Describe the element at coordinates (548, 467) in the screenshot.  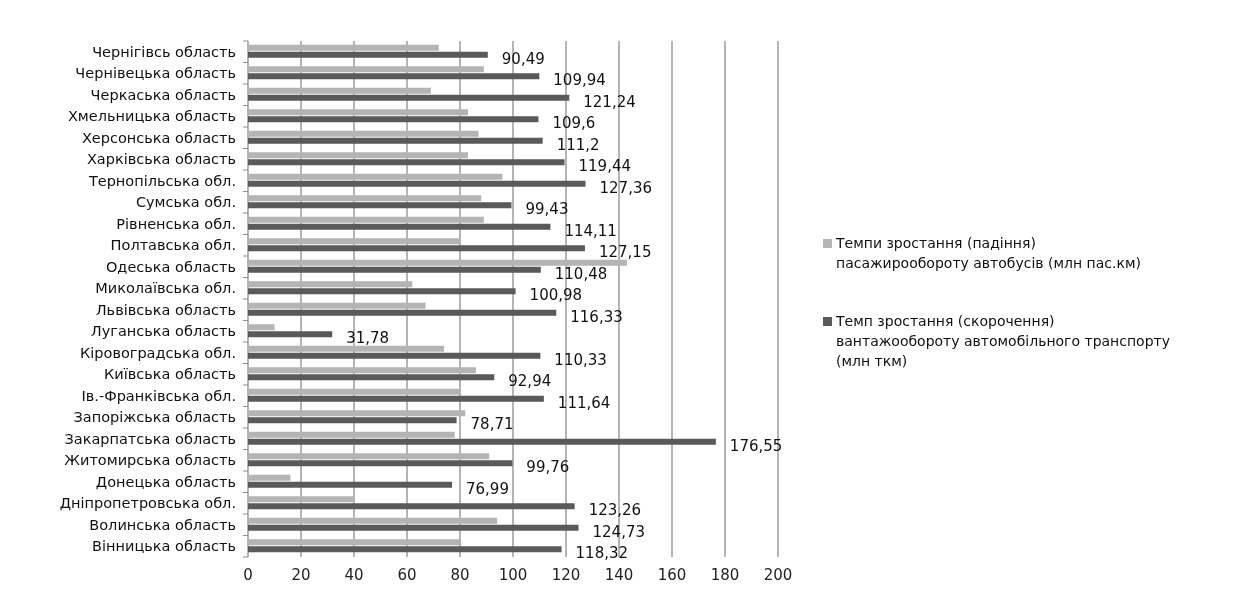
I see `data-label: 99,76` at that location.